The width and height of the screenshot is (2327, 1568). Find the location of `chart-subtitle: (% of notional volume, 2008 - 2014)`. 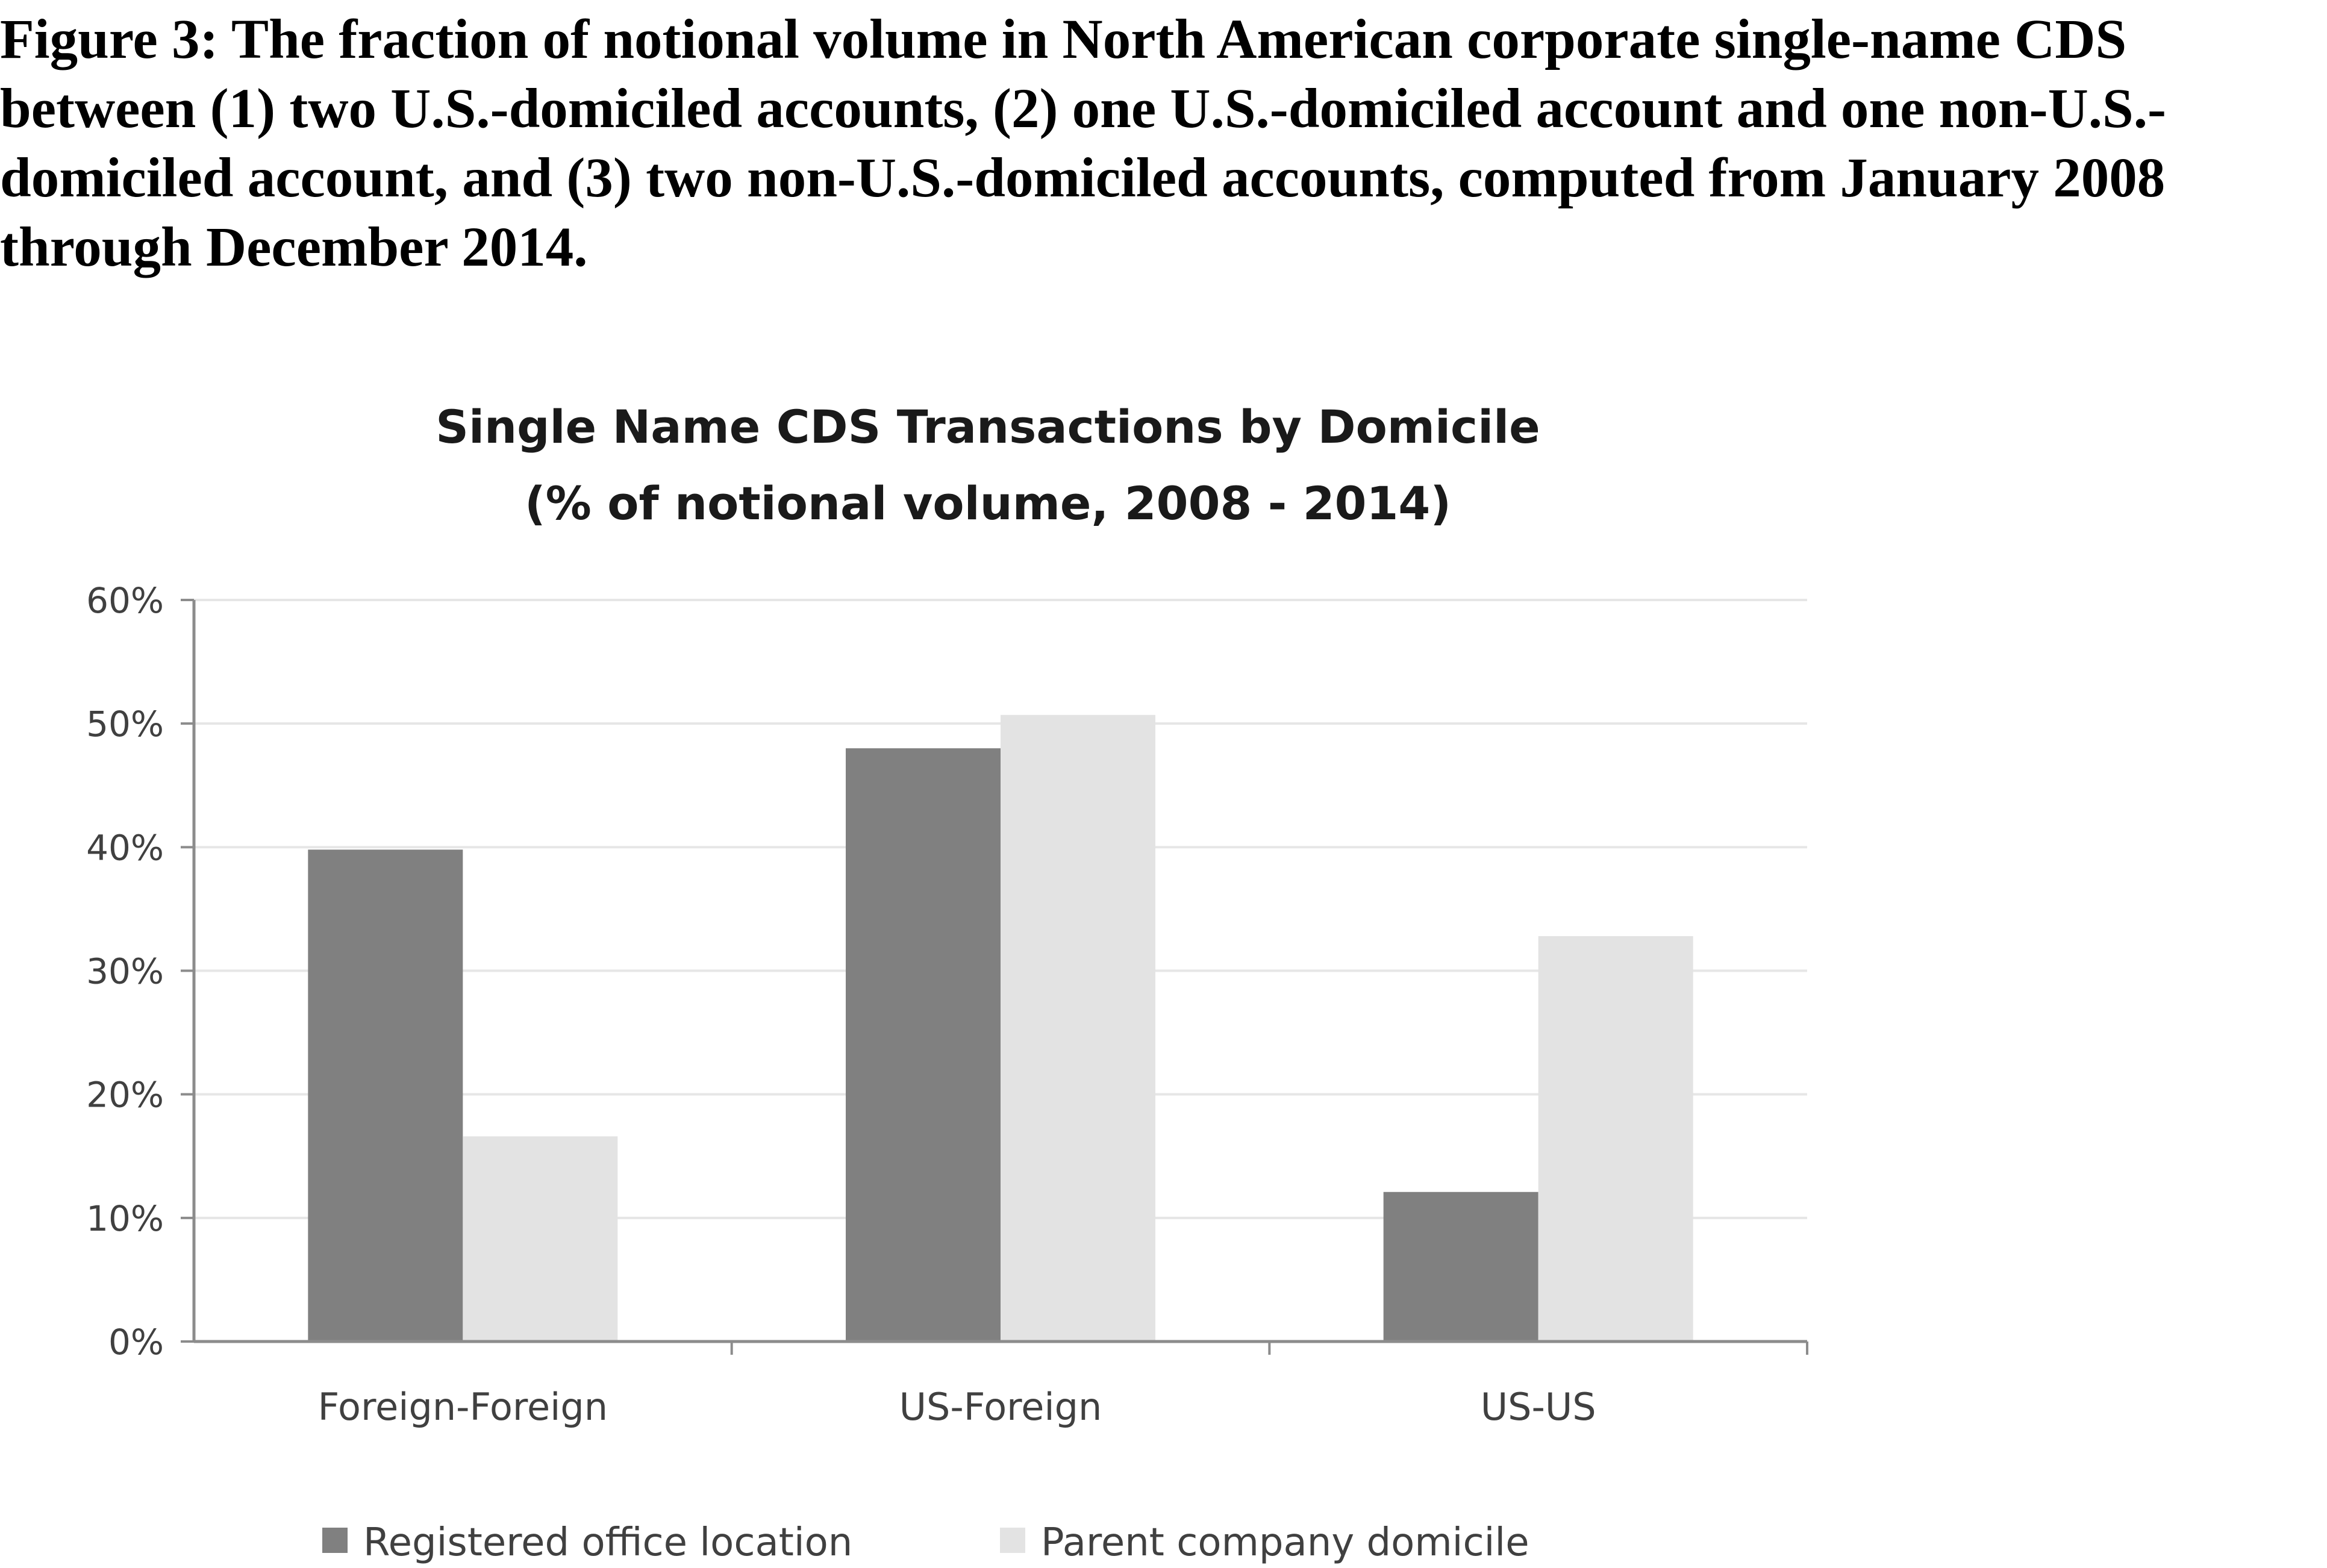

chart-subtitle: (% of notional volume, 2008 - 2014) is located at coordinates (988, 503).